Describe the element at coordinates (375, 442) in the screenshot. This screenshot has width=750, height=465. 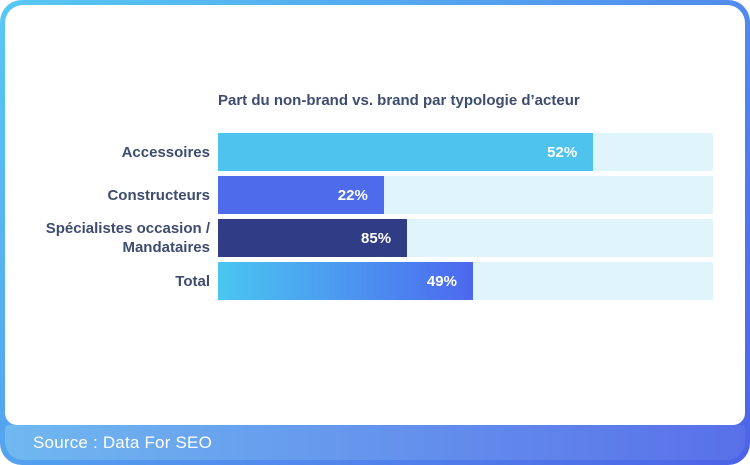
I see `source-footer: Source : Data For SEO` at that location.